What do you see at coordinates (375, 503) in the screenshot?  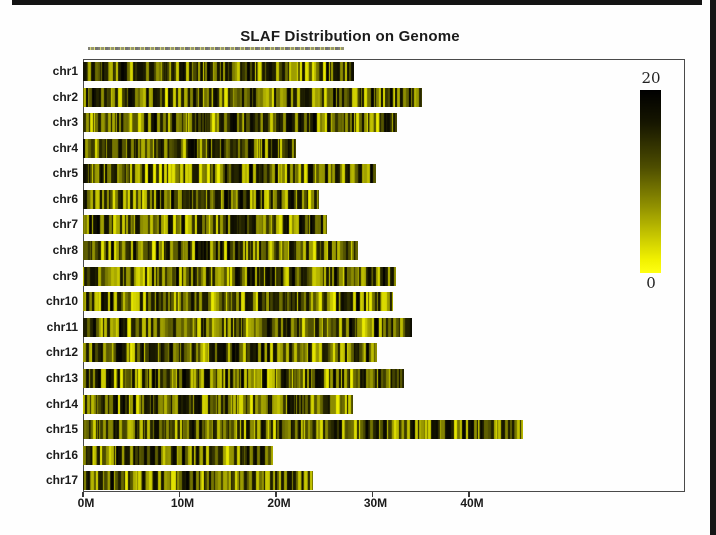 I see `x-axis-label-30M: 30M` at bounding box center [375, 503].